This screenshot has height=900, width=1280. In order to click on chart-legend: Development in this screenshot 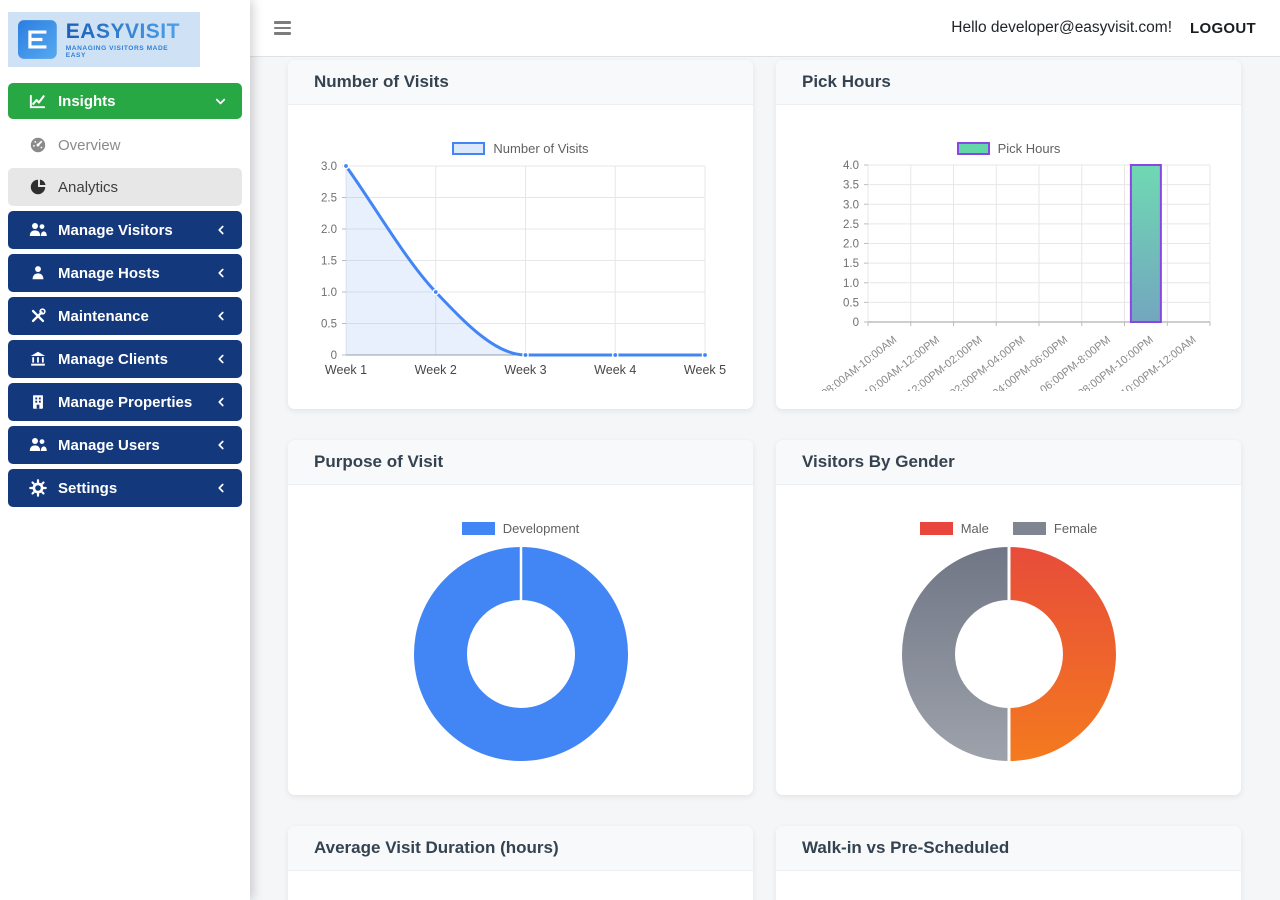, I will do `click(520, 528)`.